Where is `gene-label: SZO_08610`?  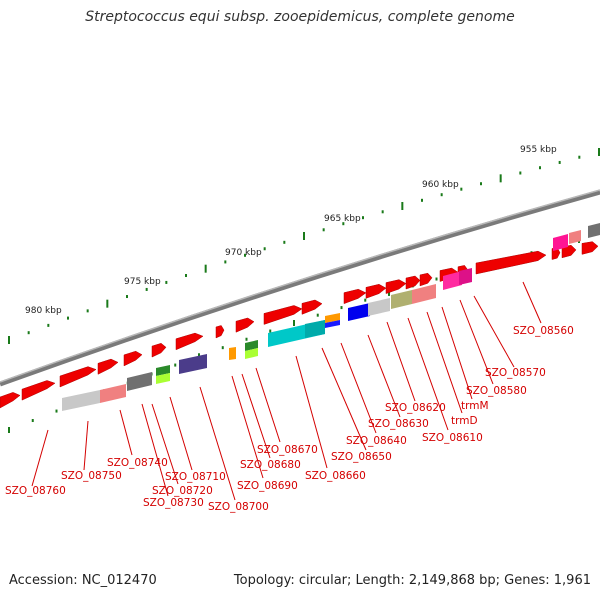
gene-label: SZO_08610 is located at coordinates (452, 438).